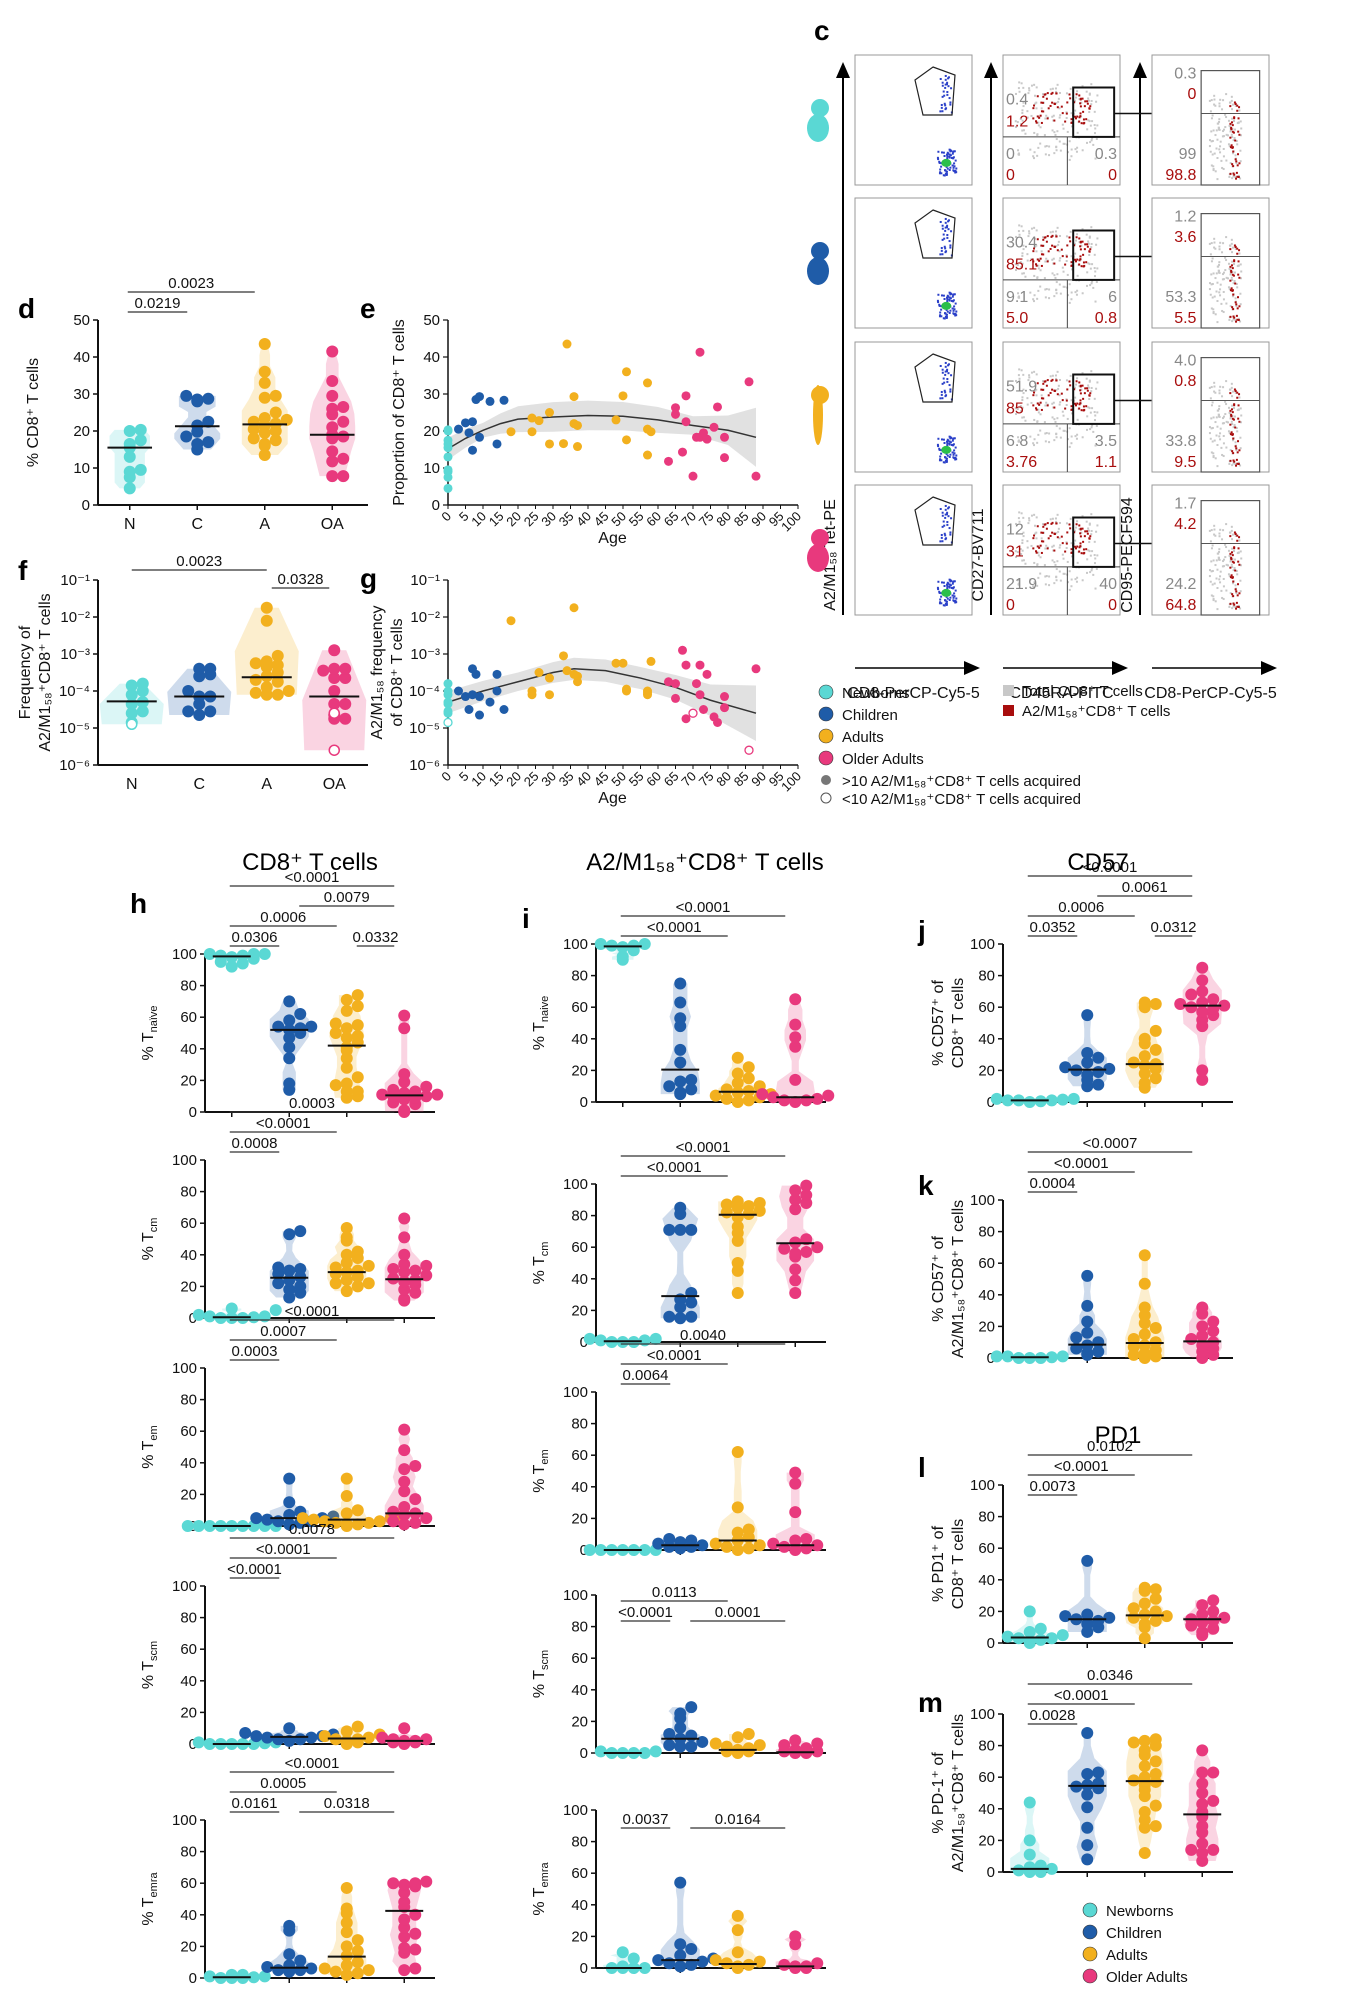 This screenshot has height=2000, width=1369. What do you see at coordinates (1094, 542) in the screenshot?
I see `temra-gate` at bounding box center [1094, 542].